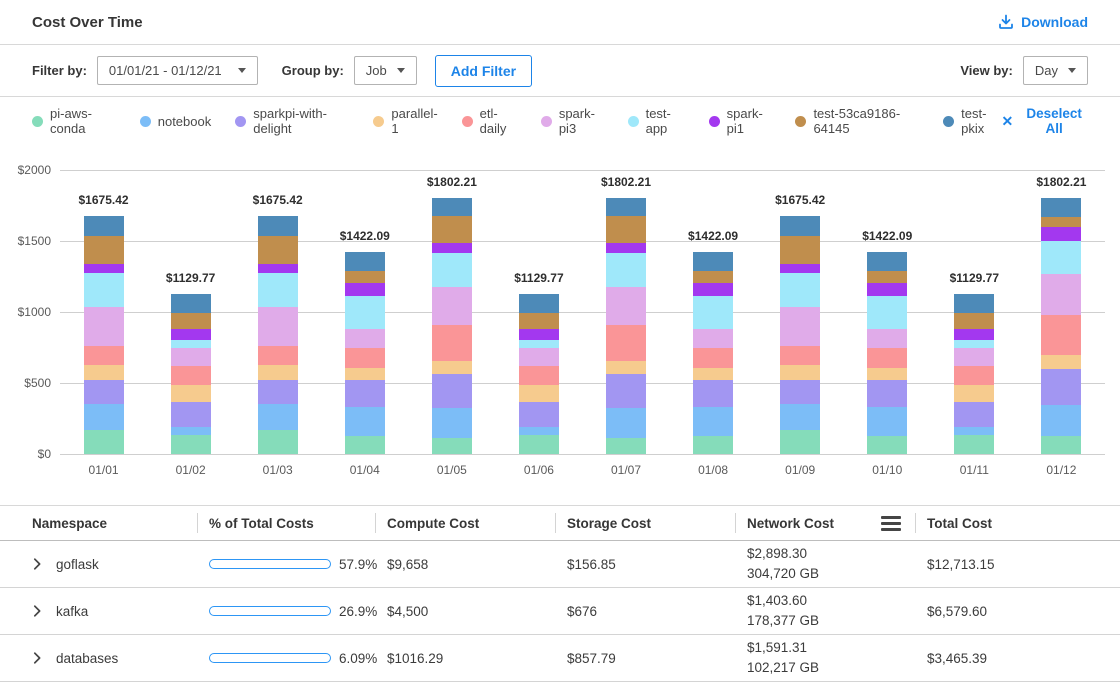 The image size is (1120, 687). I want to click on menu-icon, so click(891, 523).